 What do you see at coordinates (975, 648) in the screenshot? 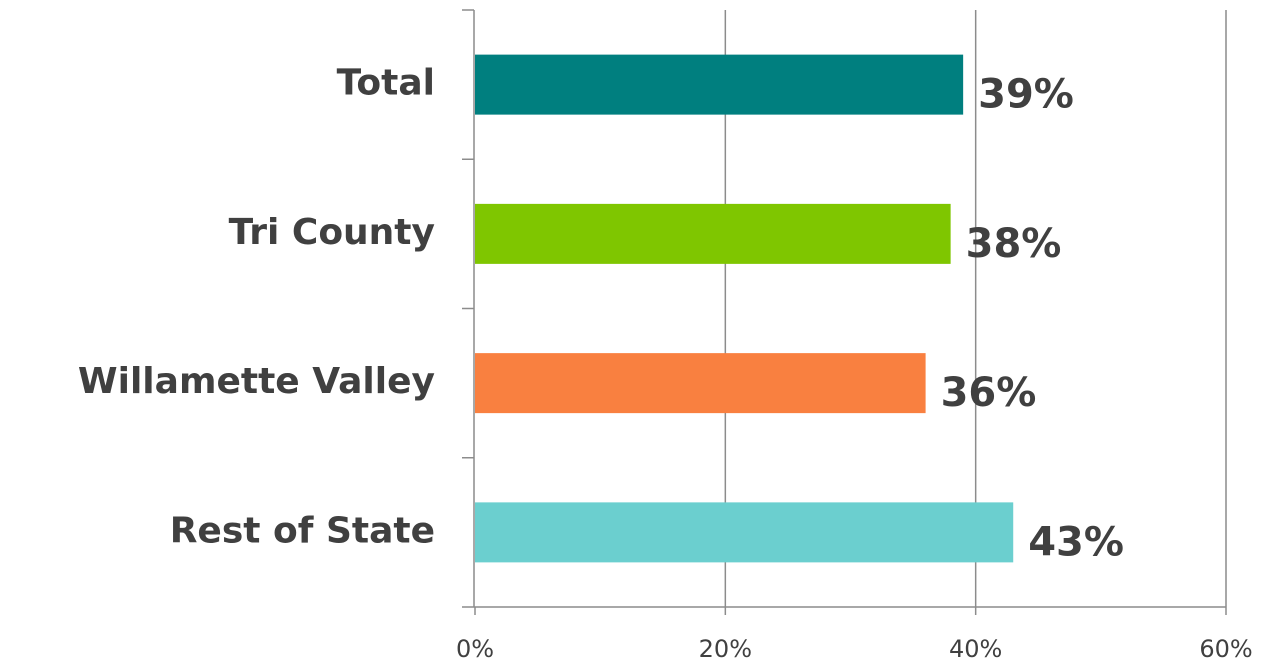
I see `x-tick-label: 40%` at bounding box center [975, 648].